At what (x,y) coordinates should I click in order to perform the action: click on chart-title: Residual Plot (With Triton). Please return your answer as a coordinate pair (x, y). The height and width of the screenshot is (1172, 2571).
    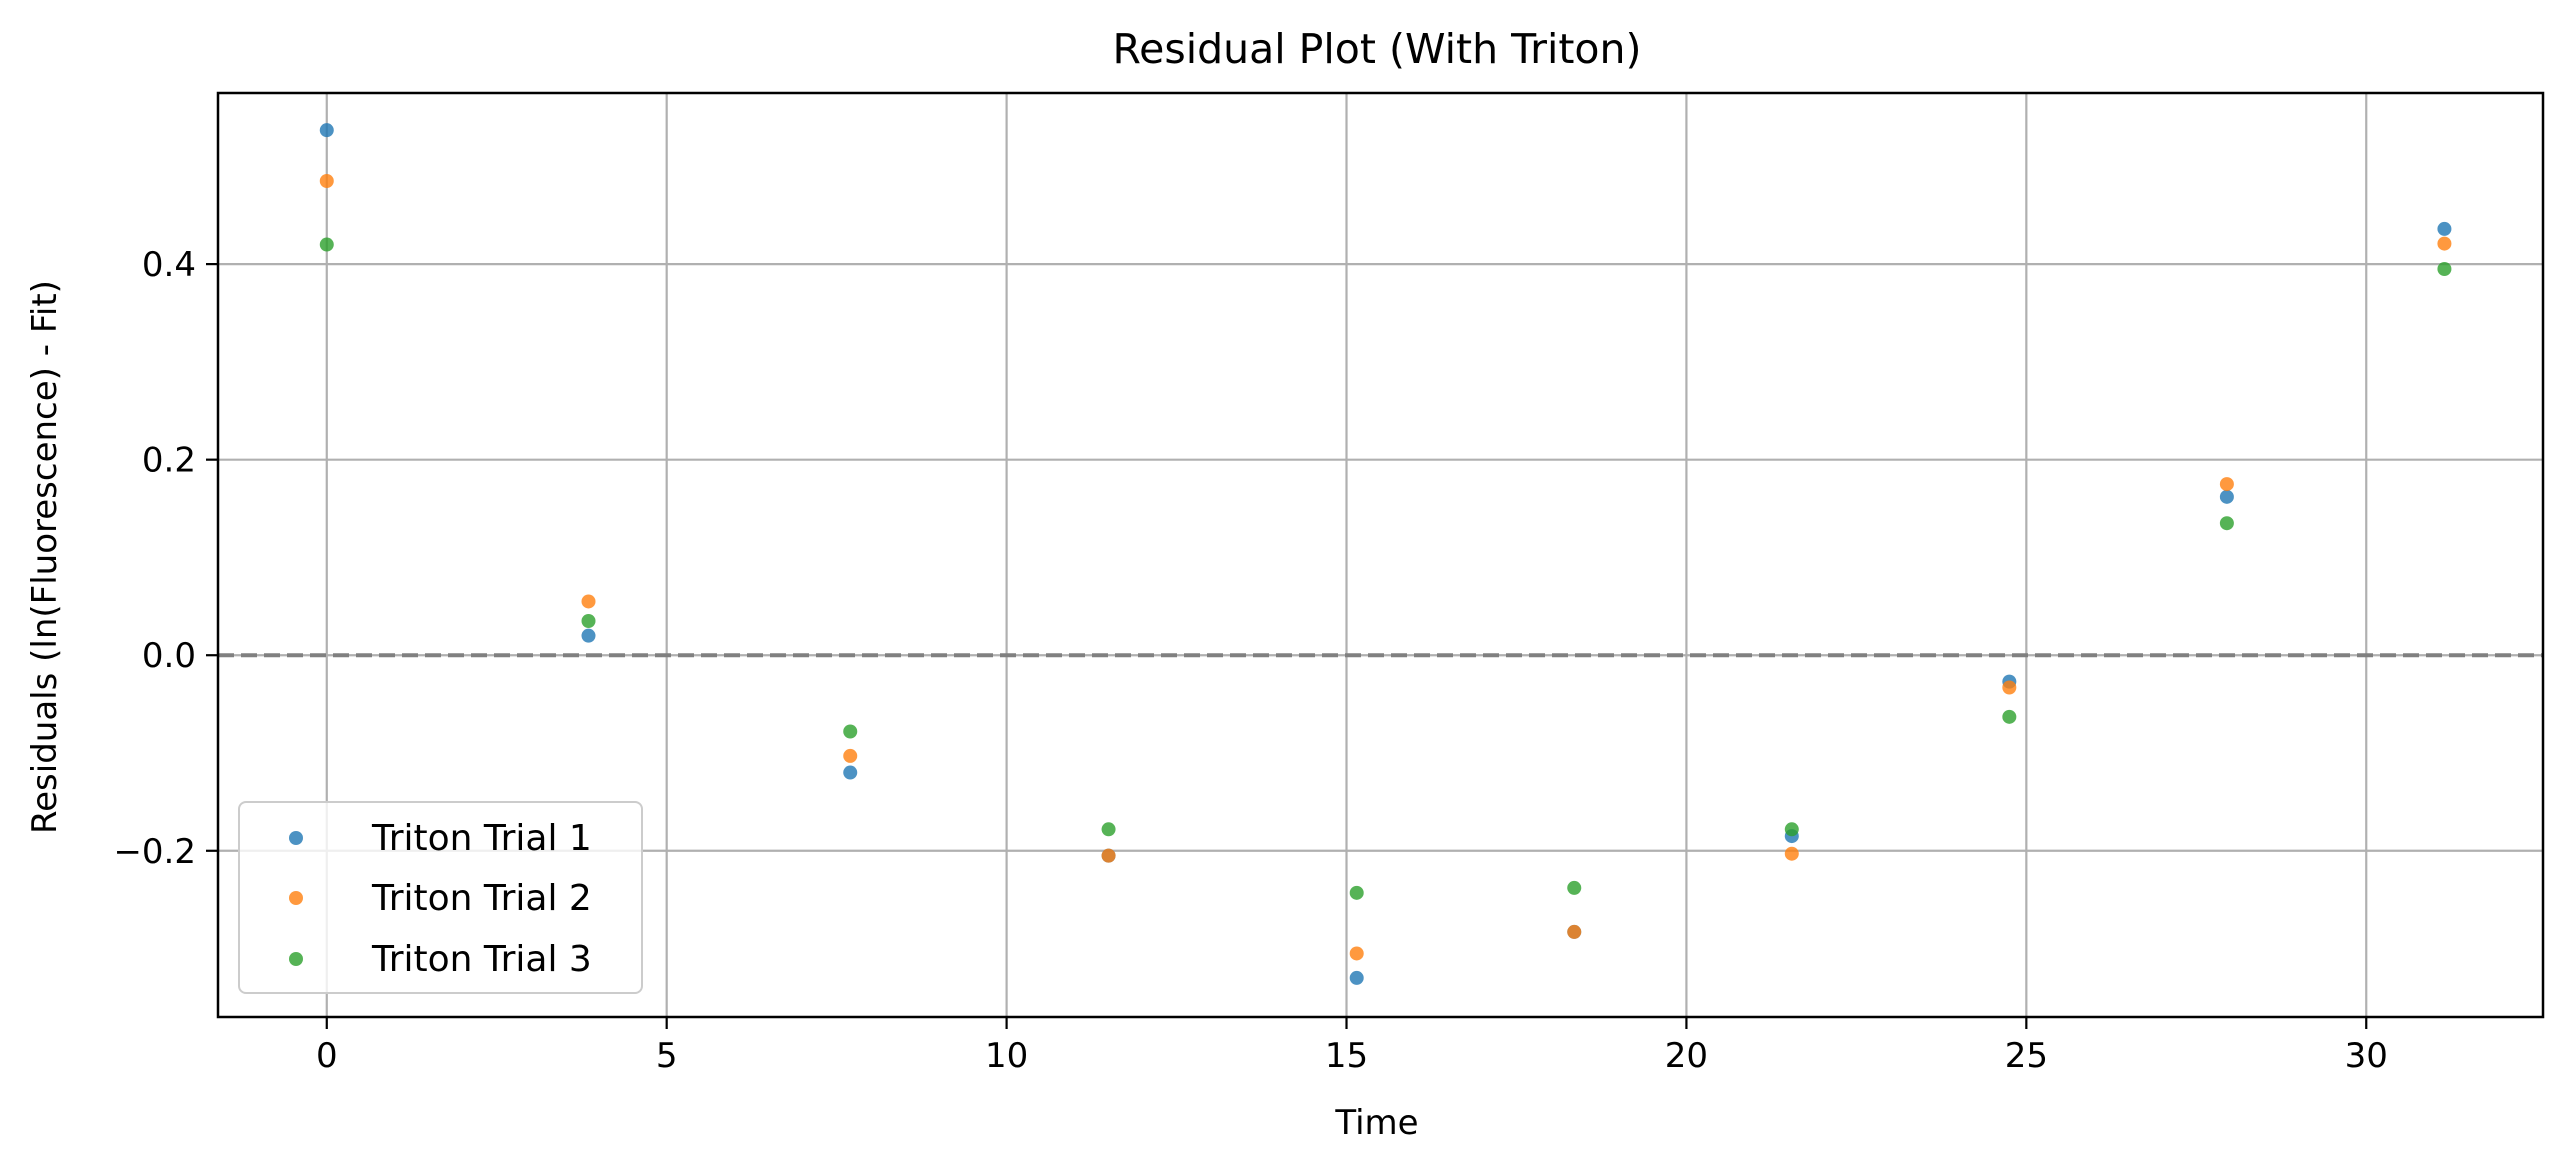
    Looking at the image, I should click on (1376, 49).